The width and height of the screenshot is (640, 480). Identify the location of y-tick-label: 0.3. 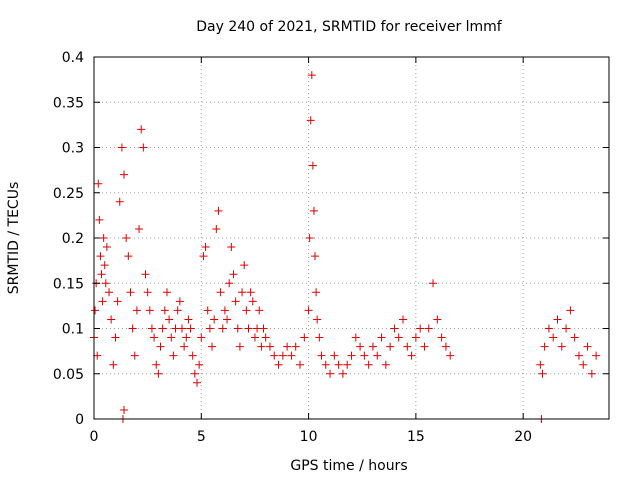
(73, 149).